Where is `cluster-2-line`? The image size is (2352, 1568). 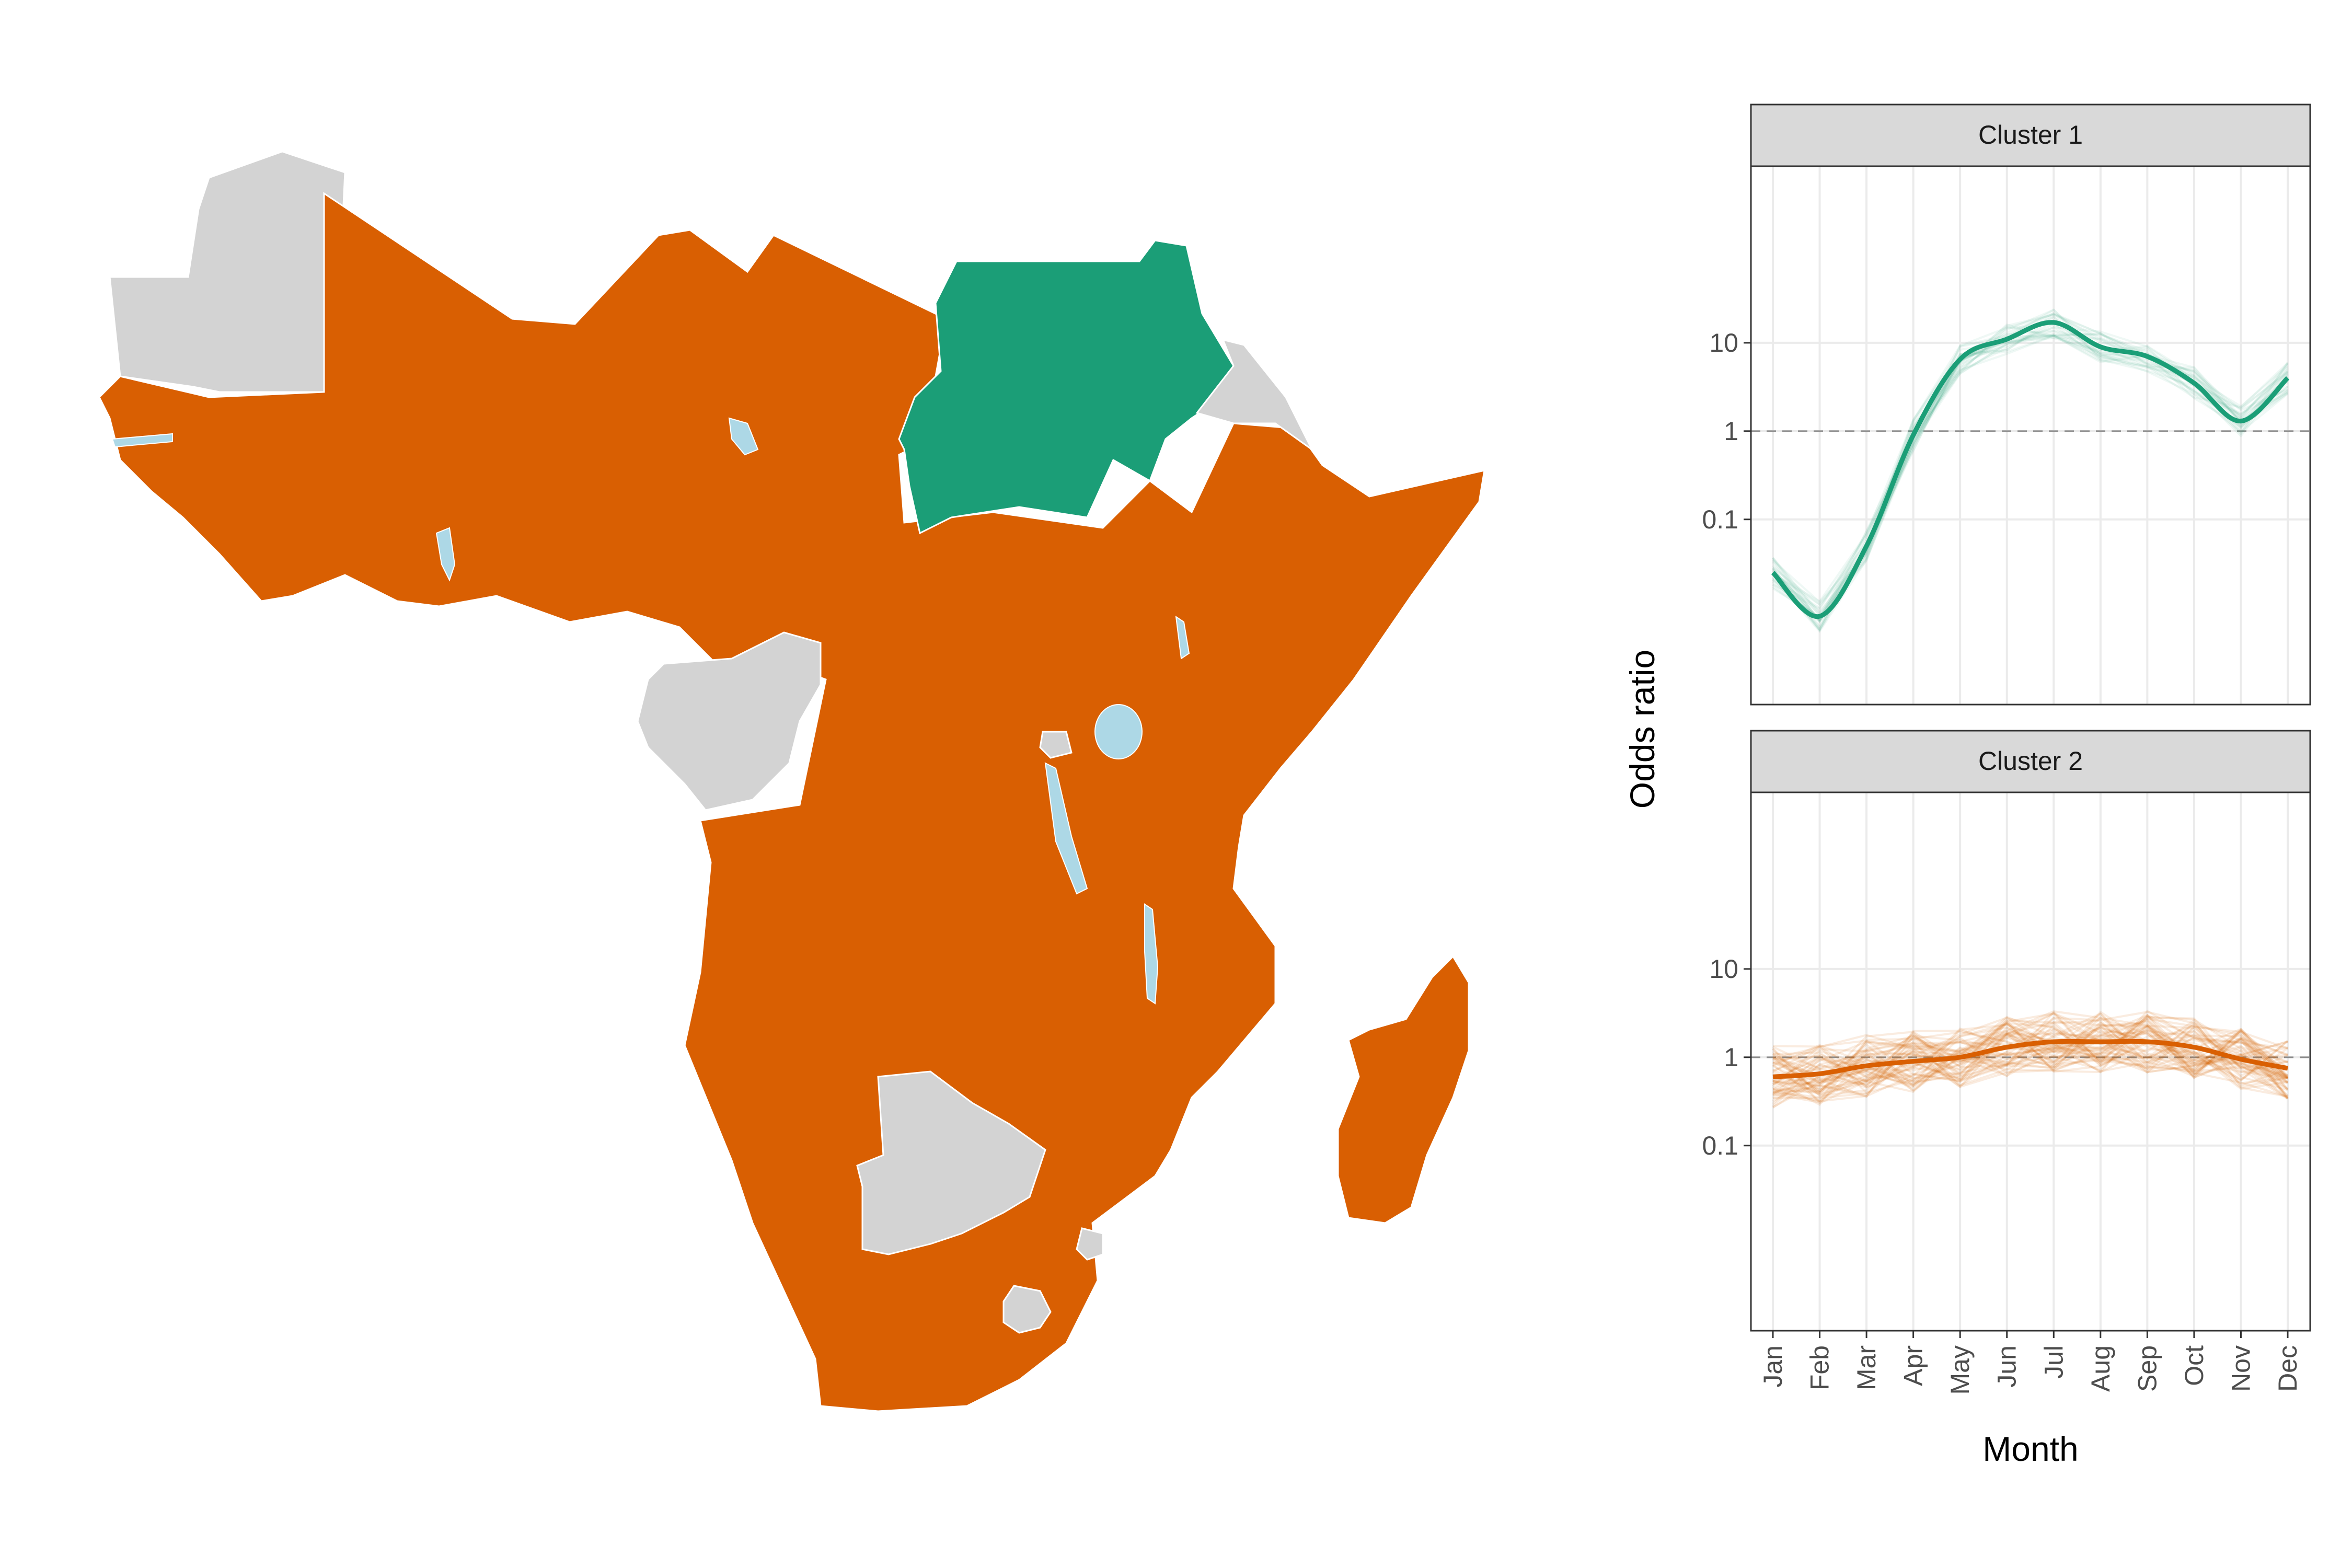 cluster-2-line is located at coordinates (2030, 1059).